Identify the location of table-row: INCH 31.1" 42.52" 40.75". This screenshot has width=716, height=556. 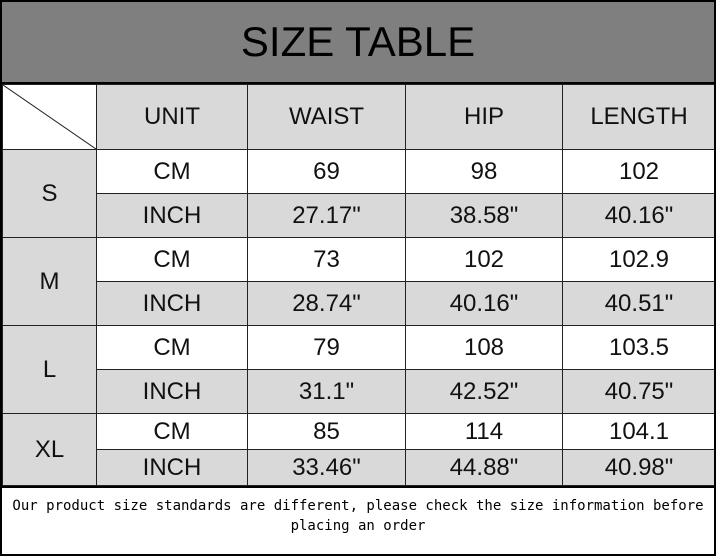
(358, 391).